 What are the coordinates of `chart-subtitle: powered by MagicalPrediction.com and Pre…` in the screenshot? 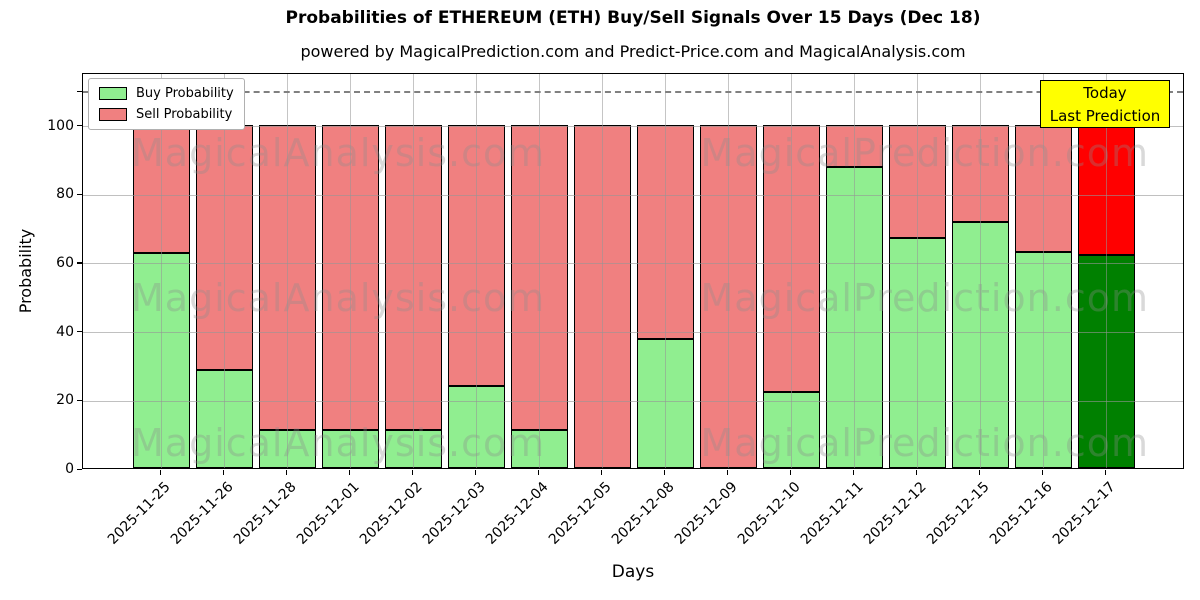 It's located at (633, 51).